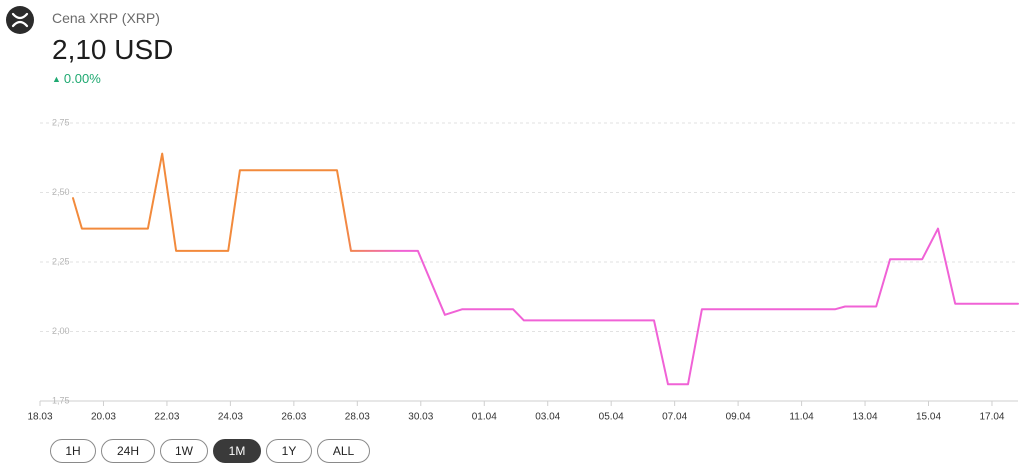  Describe the element at coordinates (56, 79) in the screenshot. I see `up-arrow: ▲` at that location.